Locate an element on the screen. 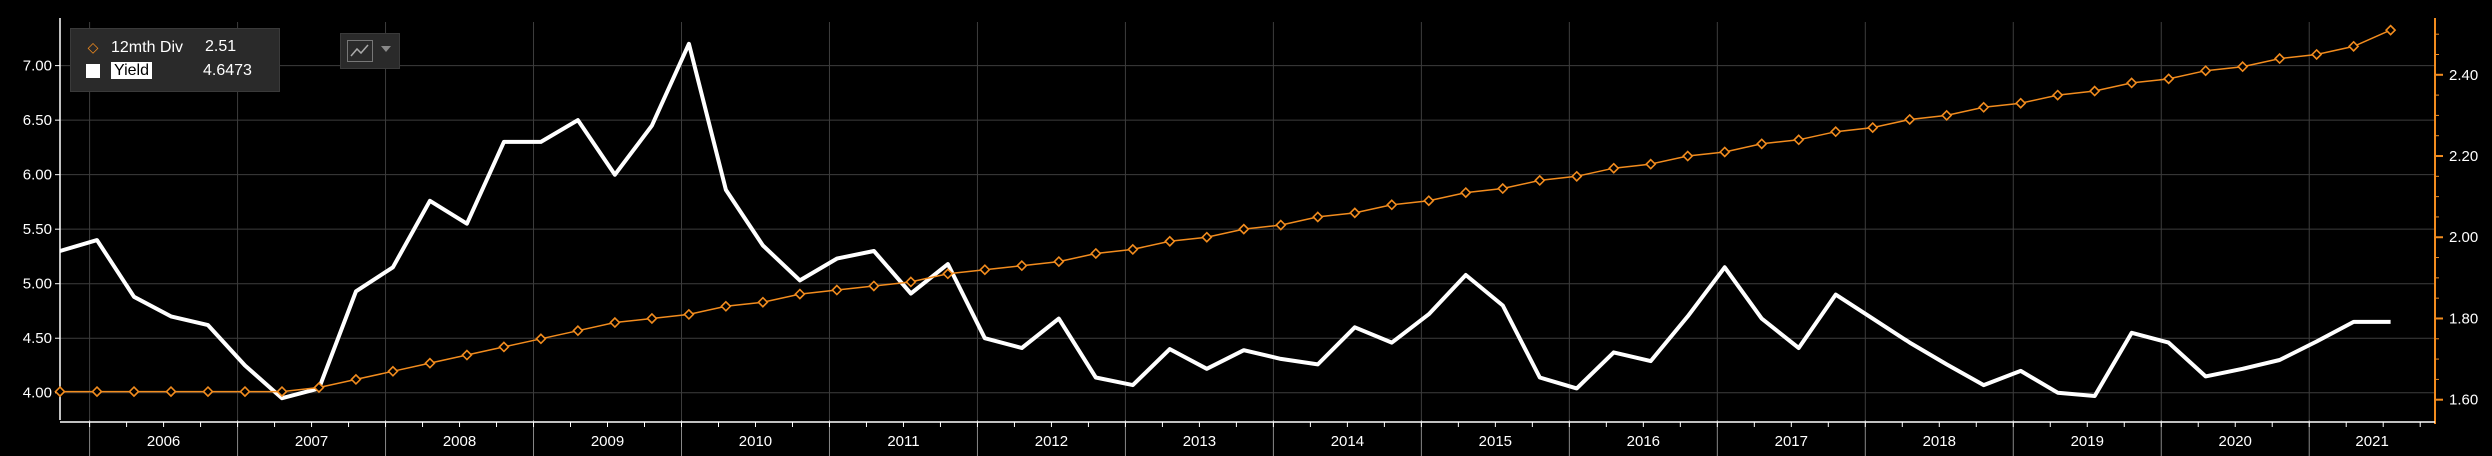 This screenshot has height=456, width=2492. diamond-icon: ◇ is located at coordinates (93, 47).